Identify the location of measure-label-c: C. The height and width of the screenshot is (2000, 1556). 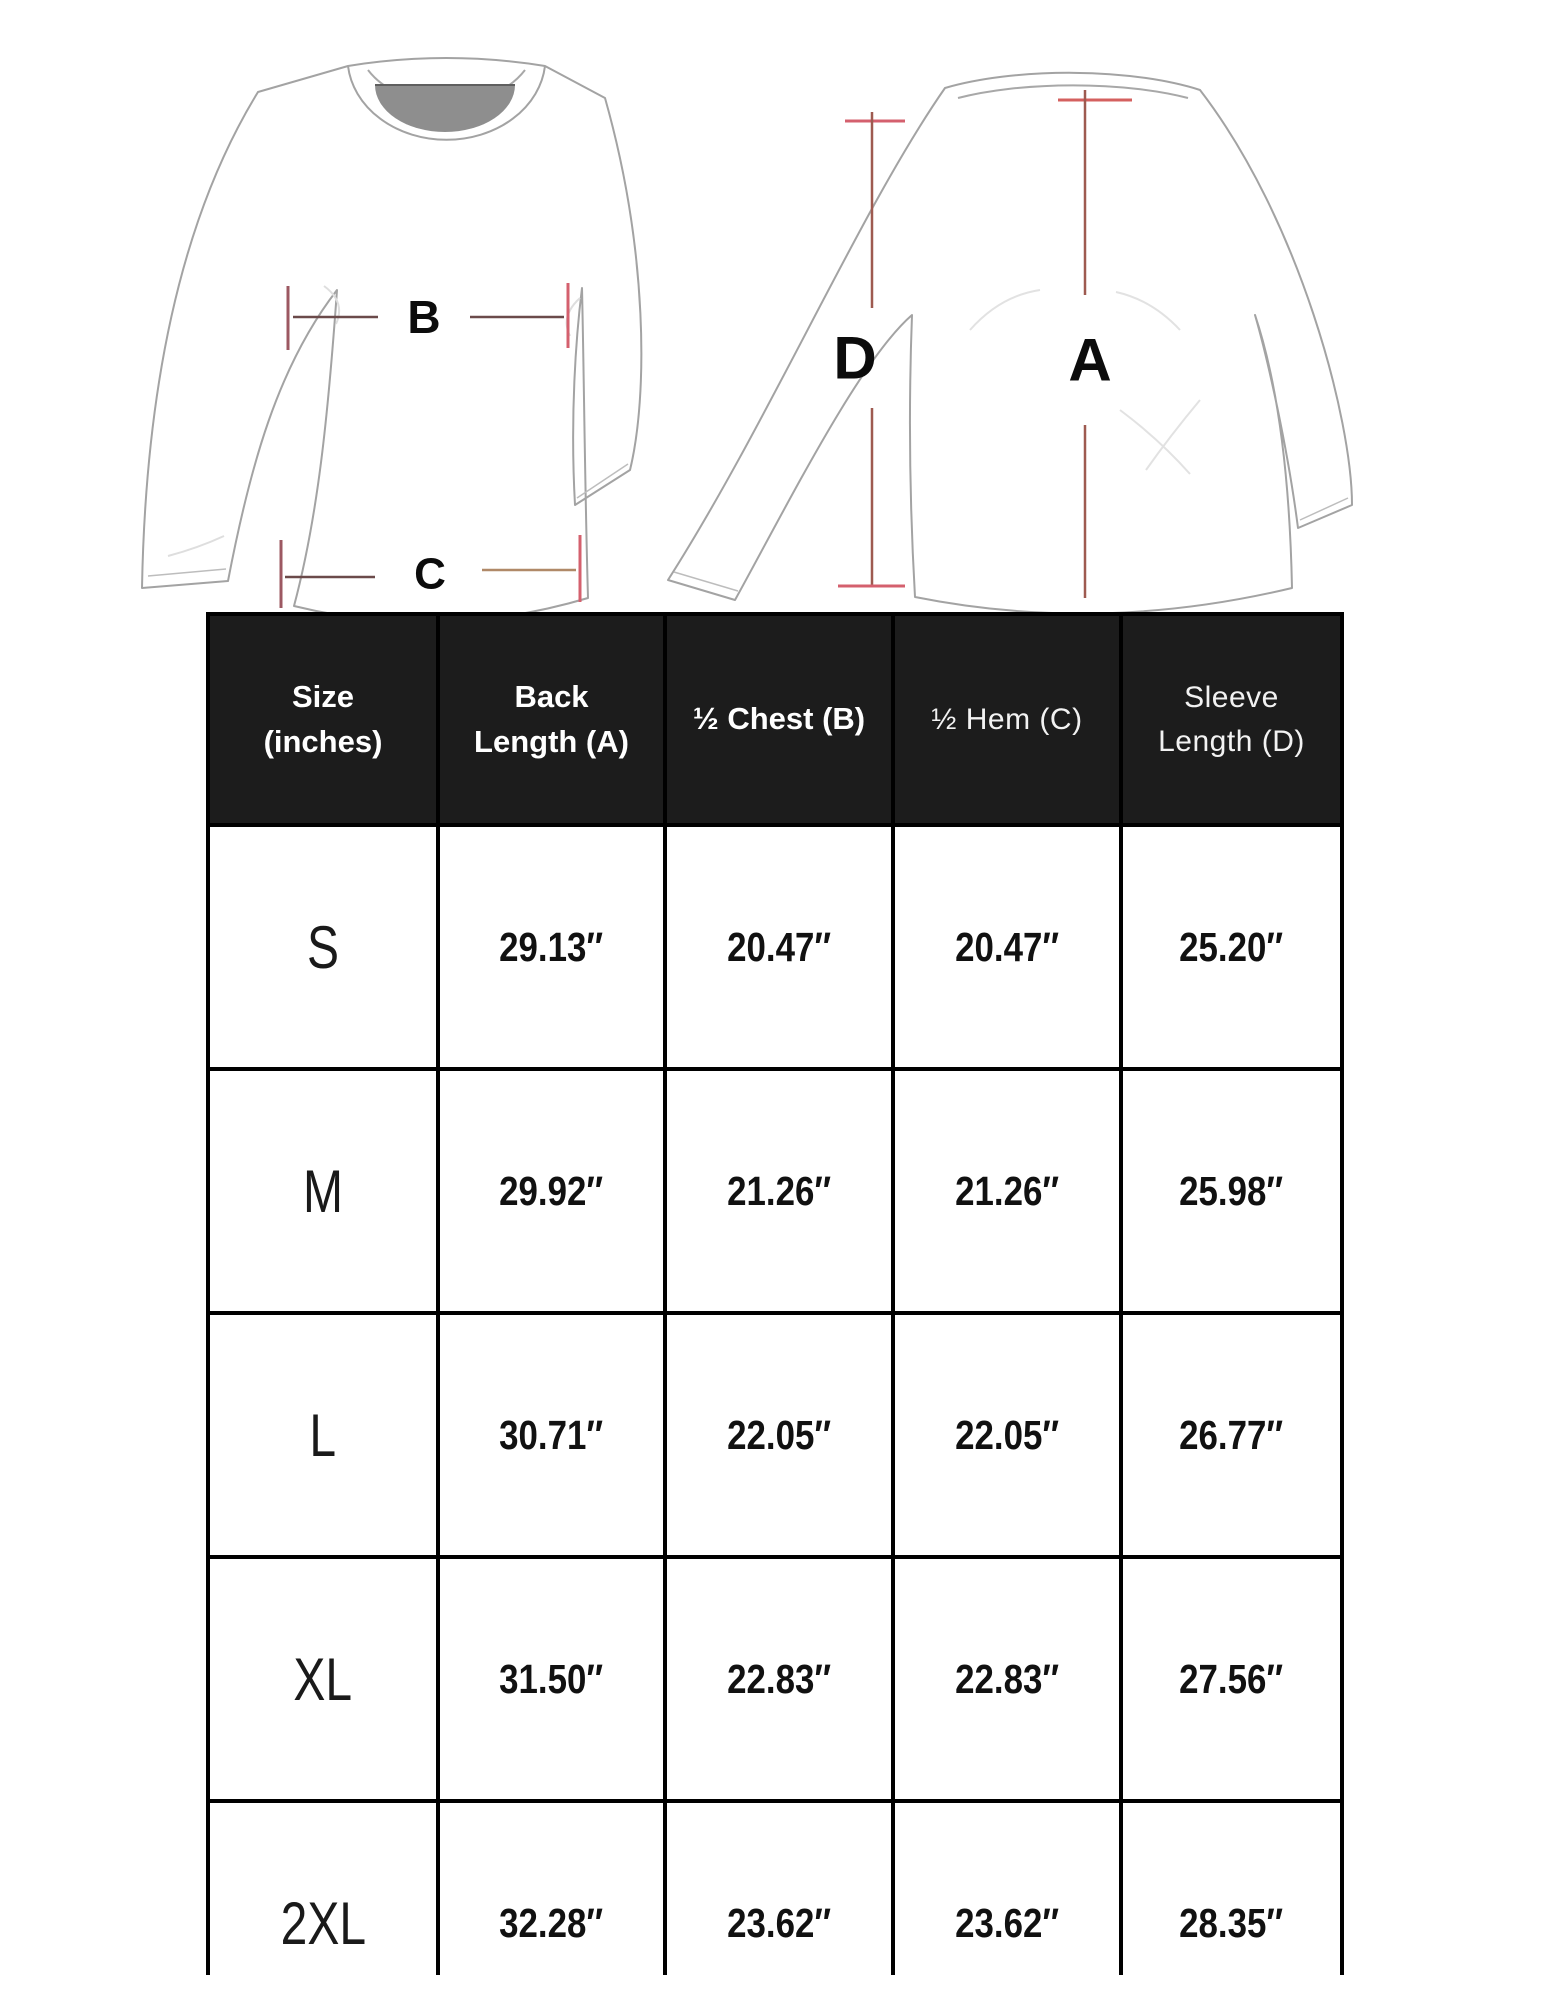
(430, 574).